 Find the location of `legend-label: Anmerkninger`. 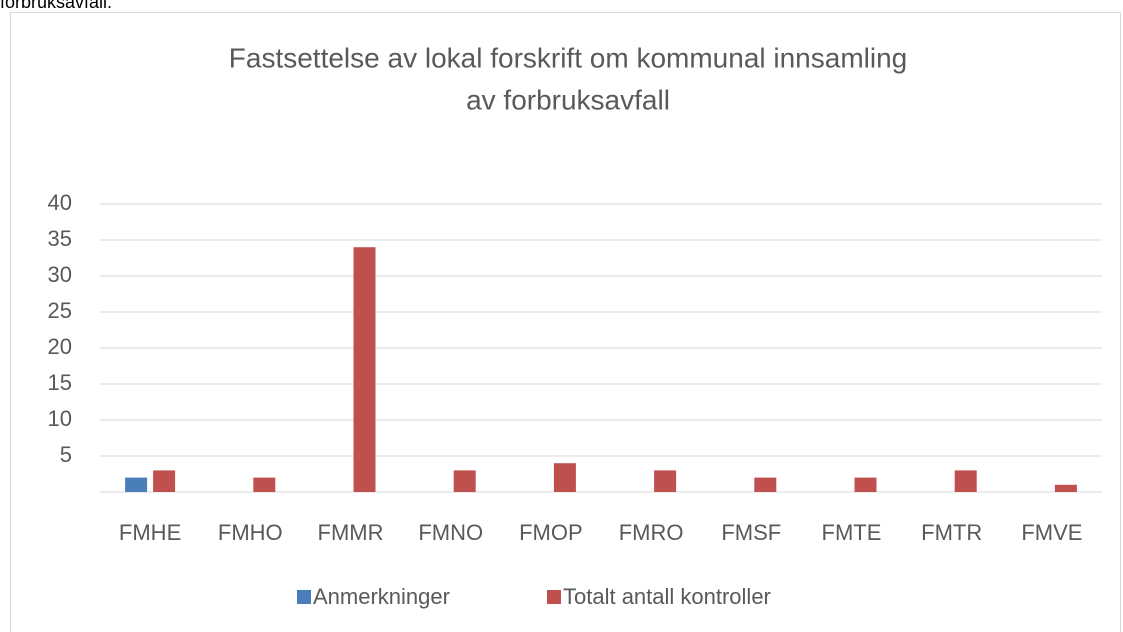

legend-label: Anmerkninger is located at coordinates (381, 596).